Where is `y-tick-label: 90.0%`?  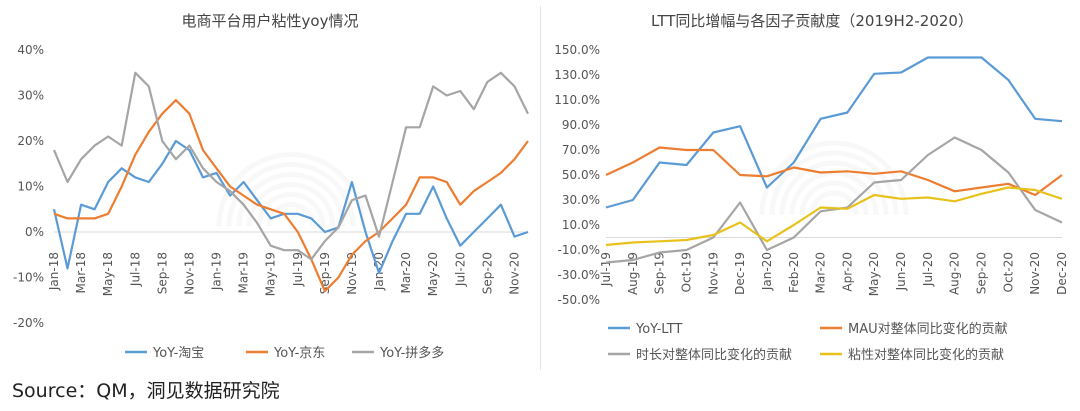
y-tick-label: 90.0% is located at coordinates (581, 125).